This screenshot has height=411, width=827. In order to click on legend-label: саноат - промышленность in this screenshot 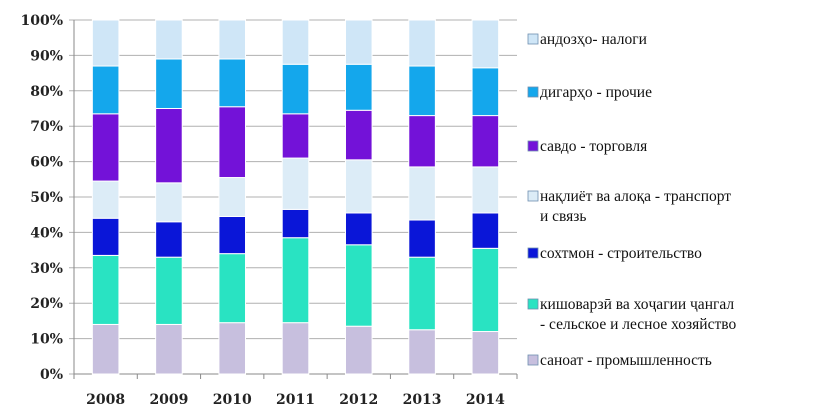, I will do `click(626, 360)`.